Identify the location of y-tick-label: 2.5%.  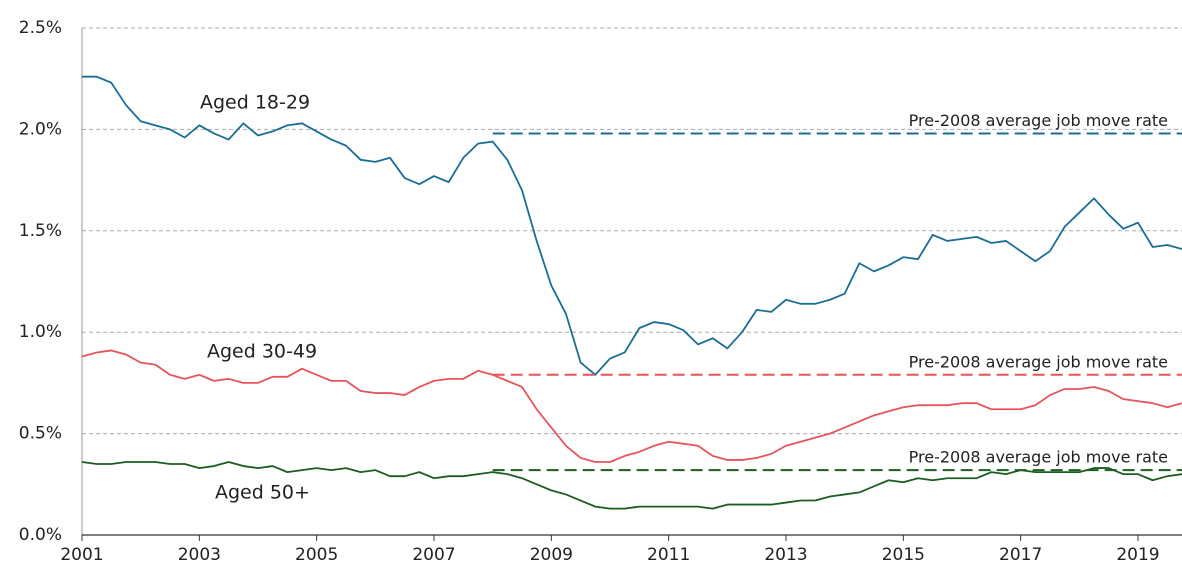
(40, 28).